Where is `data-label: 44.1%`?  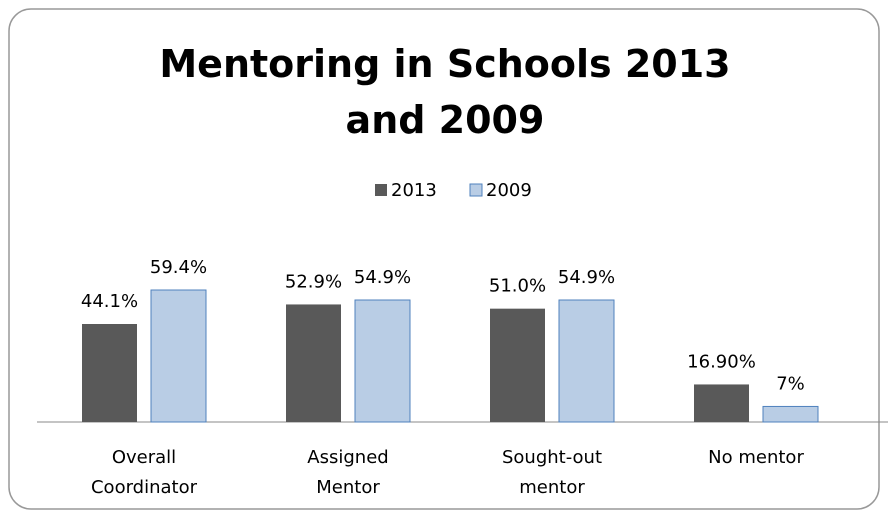 data-label: 44.1% is located at coordinates (109, 301).